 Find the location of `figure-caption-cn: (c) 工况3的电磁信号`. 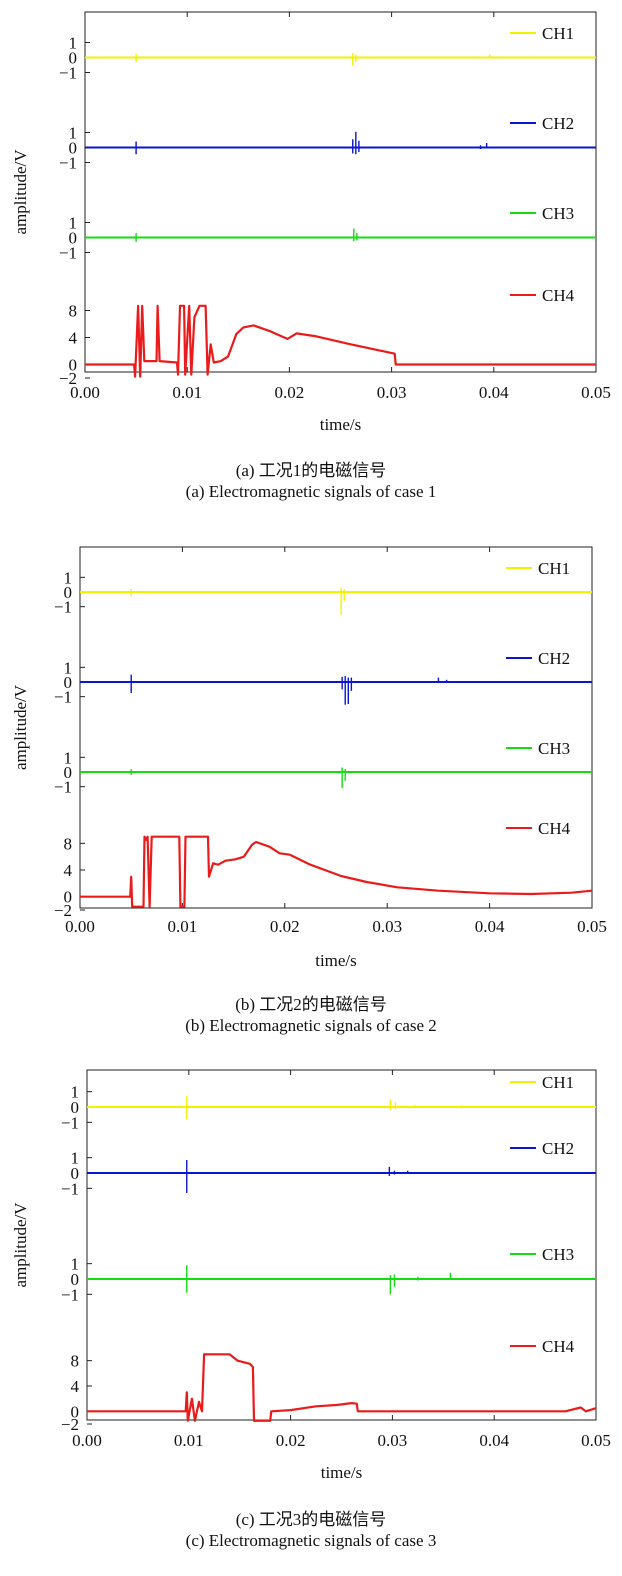

figure-caption-cn: (c) 工况3的电磁信号 is located at coordinates (311, 1519).